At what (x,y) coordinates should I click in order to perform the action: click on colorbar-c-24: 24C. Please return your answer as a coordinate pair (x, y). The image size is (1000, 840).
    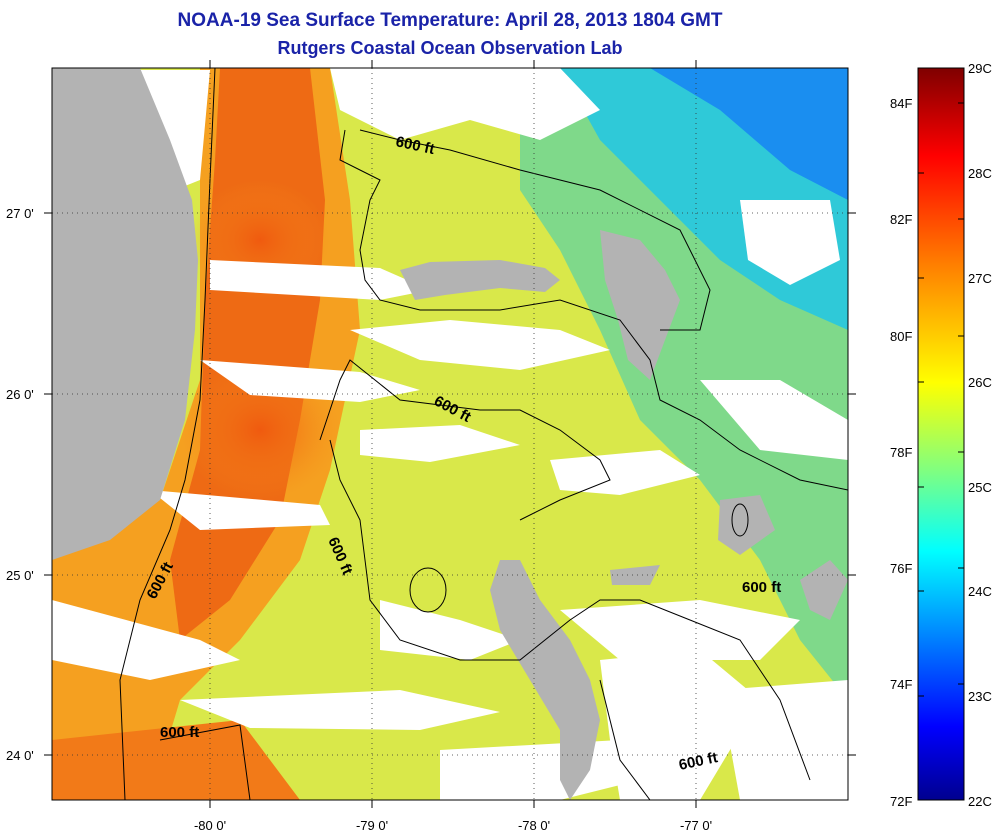
    Looking at the image, I should click on (980, 591).